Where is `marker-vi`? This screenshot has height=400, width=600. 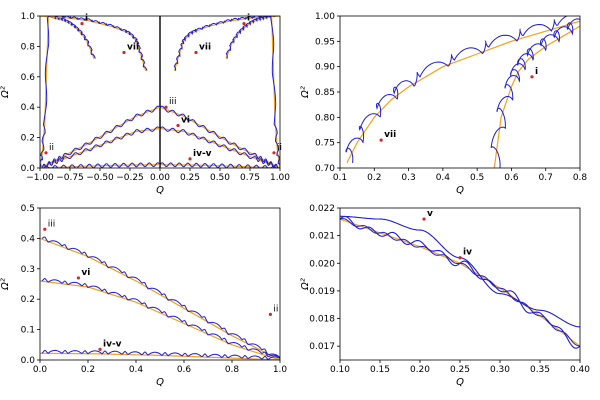
marker-vi is located at coordinates (78, 278).